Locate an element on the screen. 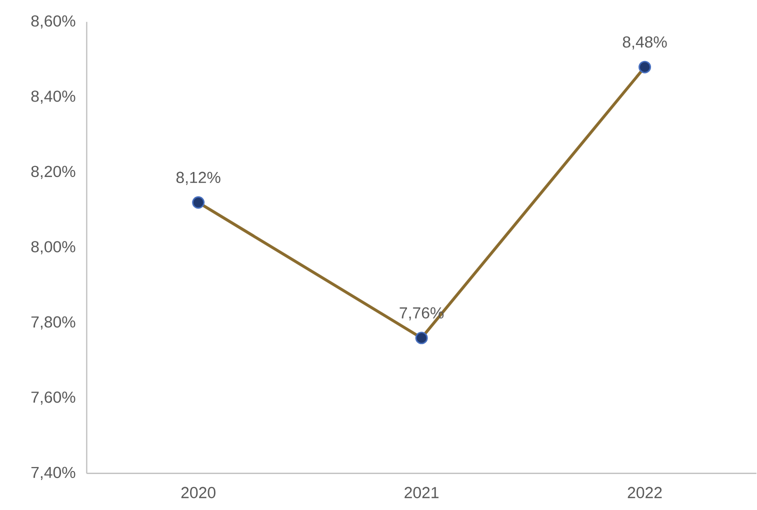 The image size is (757, 510). x-tick-label: 2021 is located at coordinates (421, 492).